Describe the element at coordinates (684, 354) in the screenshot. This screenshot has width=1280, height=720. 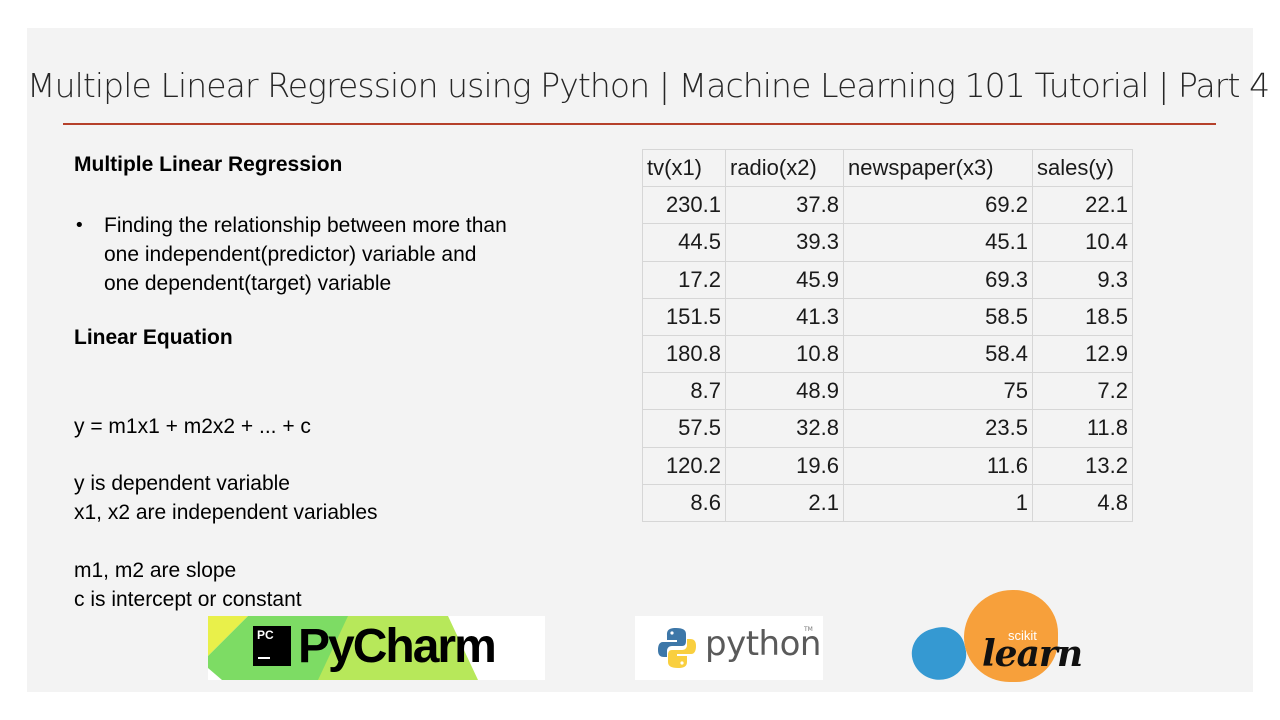
I see `table-cell: 180.8` at that location.